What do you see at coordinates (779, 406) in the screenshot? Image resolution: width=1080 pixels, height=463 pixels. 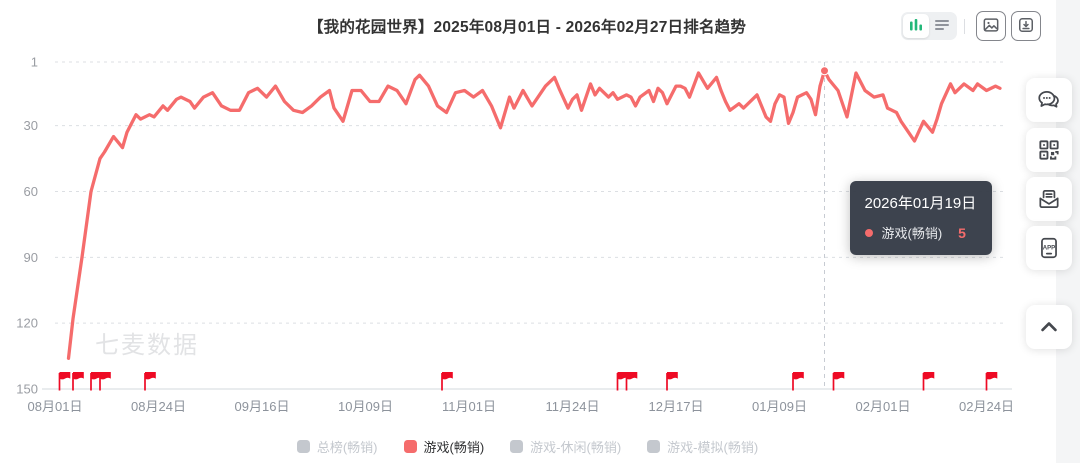 I see `x-tick-label: 01月09日` at bounding box center [779, 406].